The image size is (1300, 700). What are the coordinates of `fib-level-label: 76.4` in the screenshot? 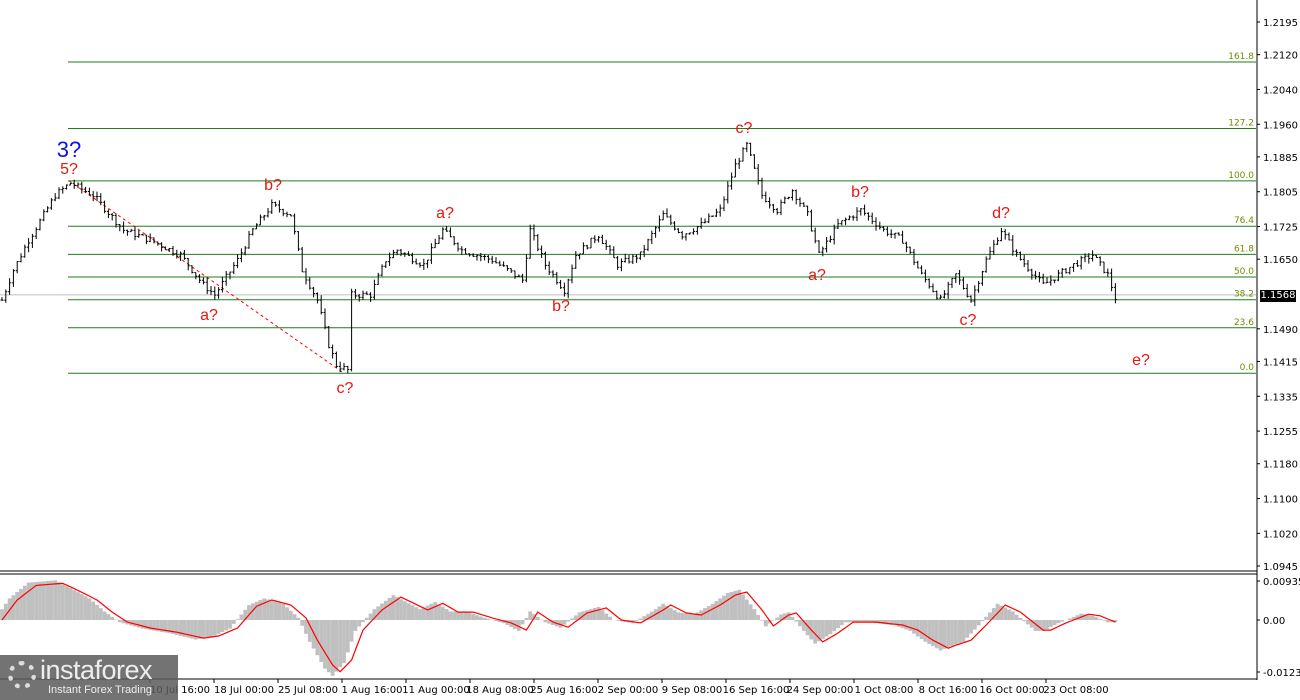 It's located at (1244, 221).